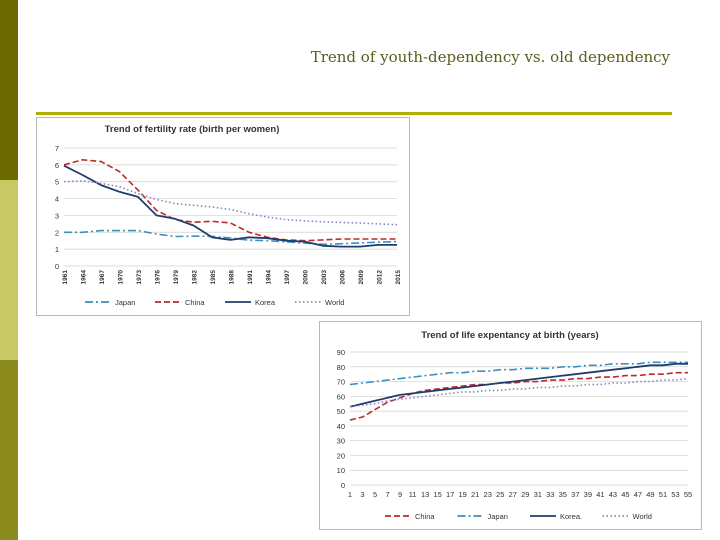  What do you see at coordinates (195, 302) in the screenshot?
I see `fertility-legend-label: China` at bounding box center [195, 302].